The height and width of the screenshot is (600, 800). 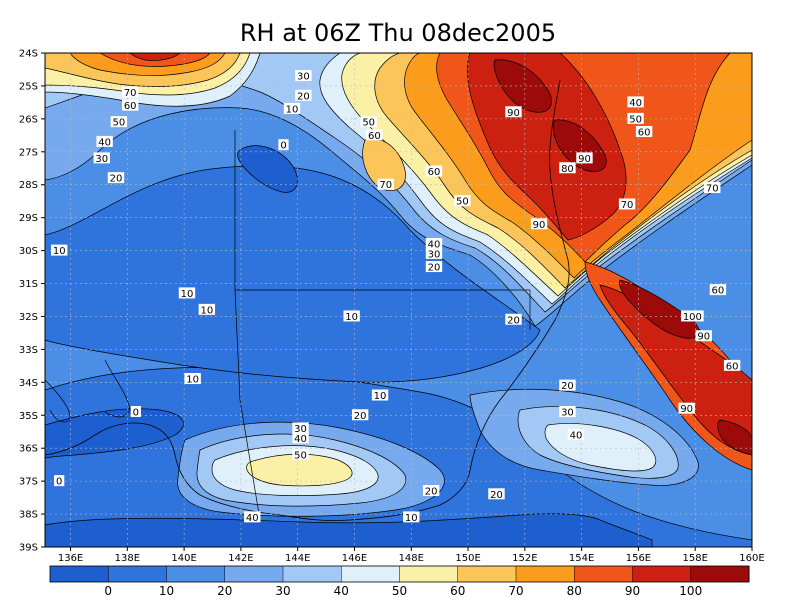 I want to click on gulf-outline, so click(x=88, y=391).